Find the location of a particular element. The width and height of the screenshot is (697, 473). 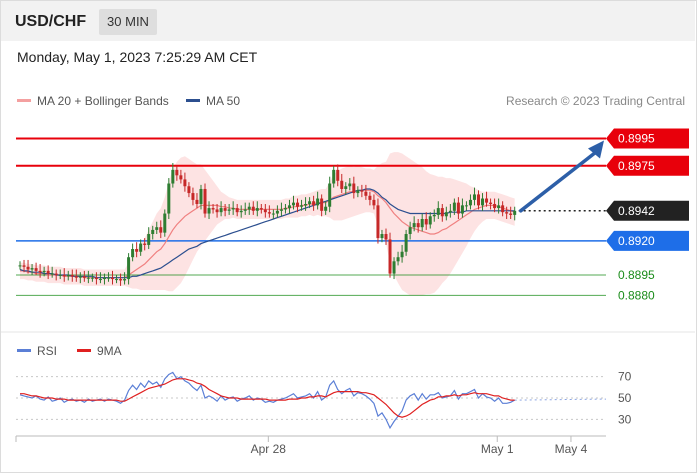

interval-badge: 30 MIN is located at coordinates (128, 22).